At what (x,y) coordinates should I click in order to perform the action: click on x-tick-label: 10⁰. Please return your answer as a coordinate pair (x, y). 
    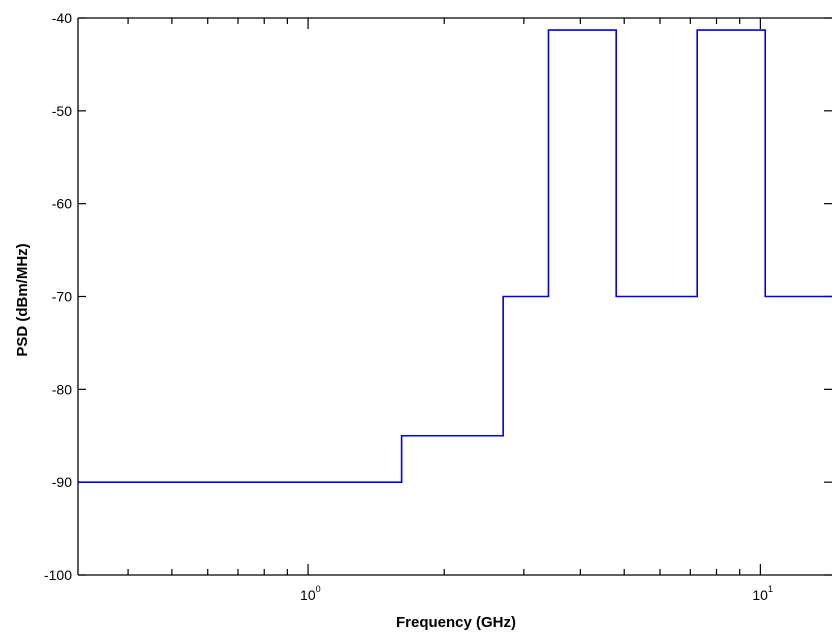
    Looking at the image, I should click on (310, 593).